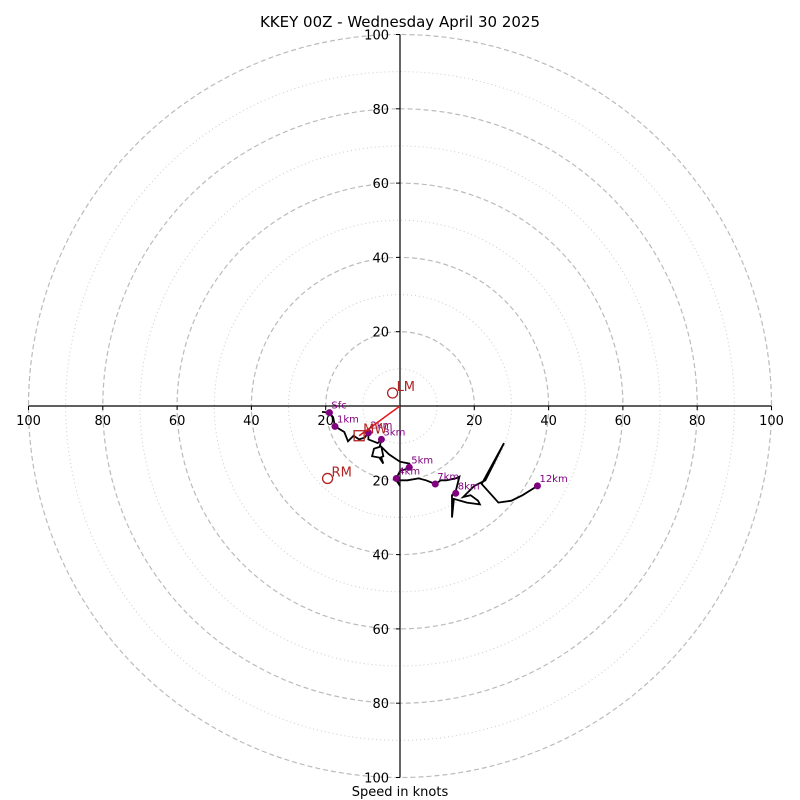 The height and width of the screenshot is (800, 800). I want to click on height-marker-8km, so click(456, 493).